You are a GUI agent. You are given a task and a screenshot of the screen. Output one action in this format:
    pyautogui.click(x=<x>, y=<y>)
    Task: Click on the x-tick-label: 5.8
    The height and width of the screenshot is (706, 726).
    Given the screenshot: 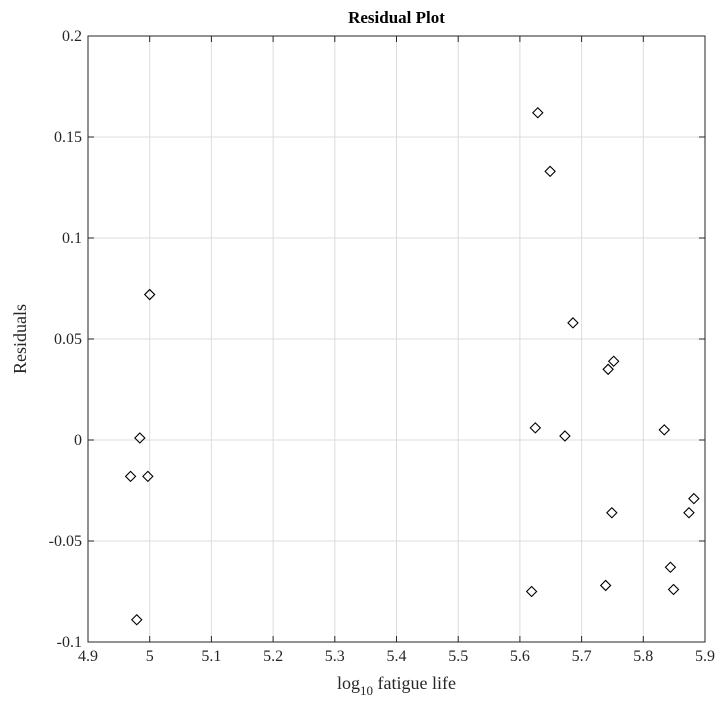 What is the action you would take?
    pyautogui.click(x=643, y=656)
    